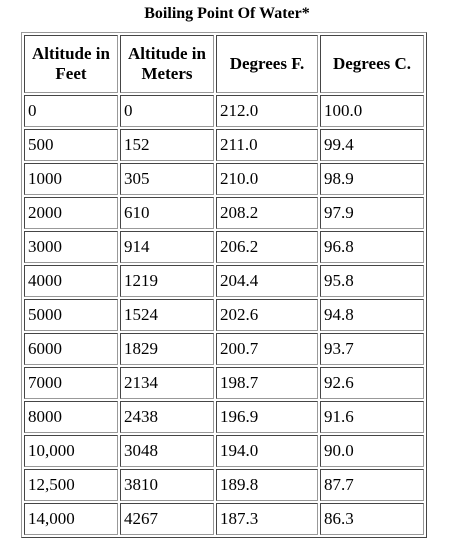  I want to click on table-cell: 196.9, so click(267, 417).